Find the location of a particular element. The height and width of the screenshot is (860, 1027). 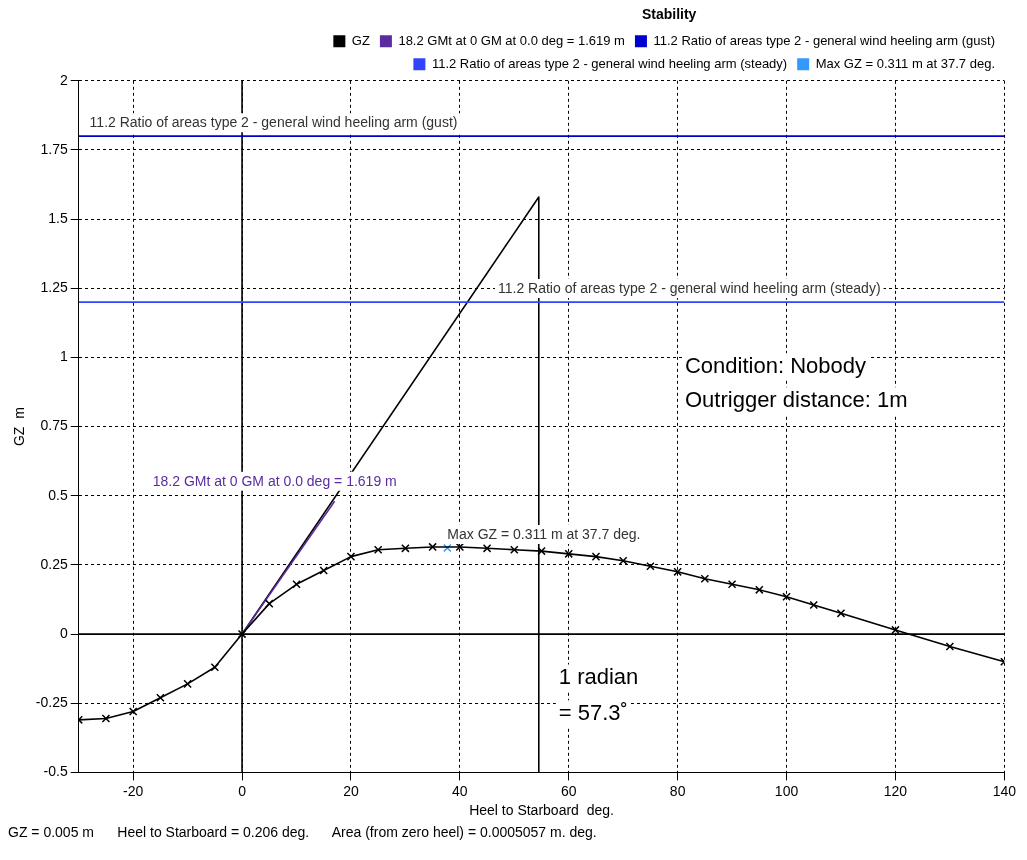

annotation: Max GZ = 0.311 m at 37.7 deg. is located at coordinates (544, 533).